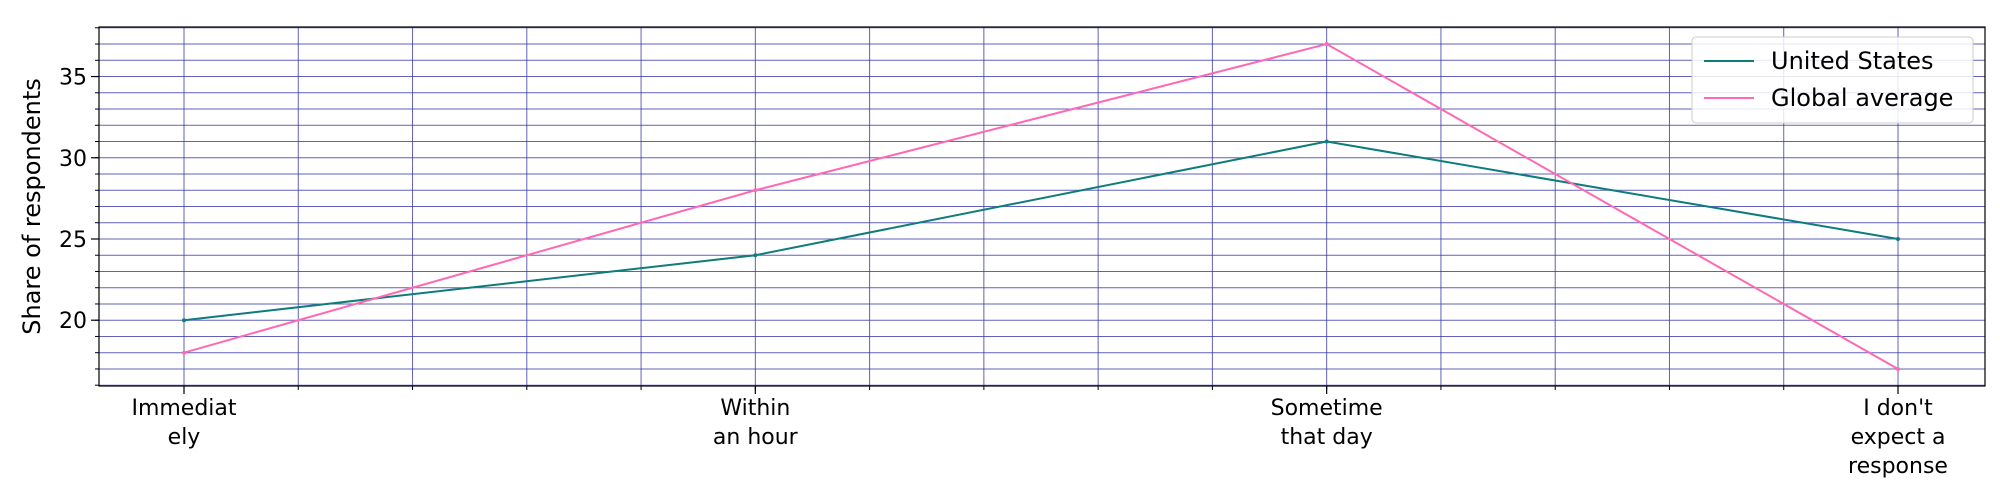 The image size is (2000, 500). I want to click on legend-box, so click(1832, 80).